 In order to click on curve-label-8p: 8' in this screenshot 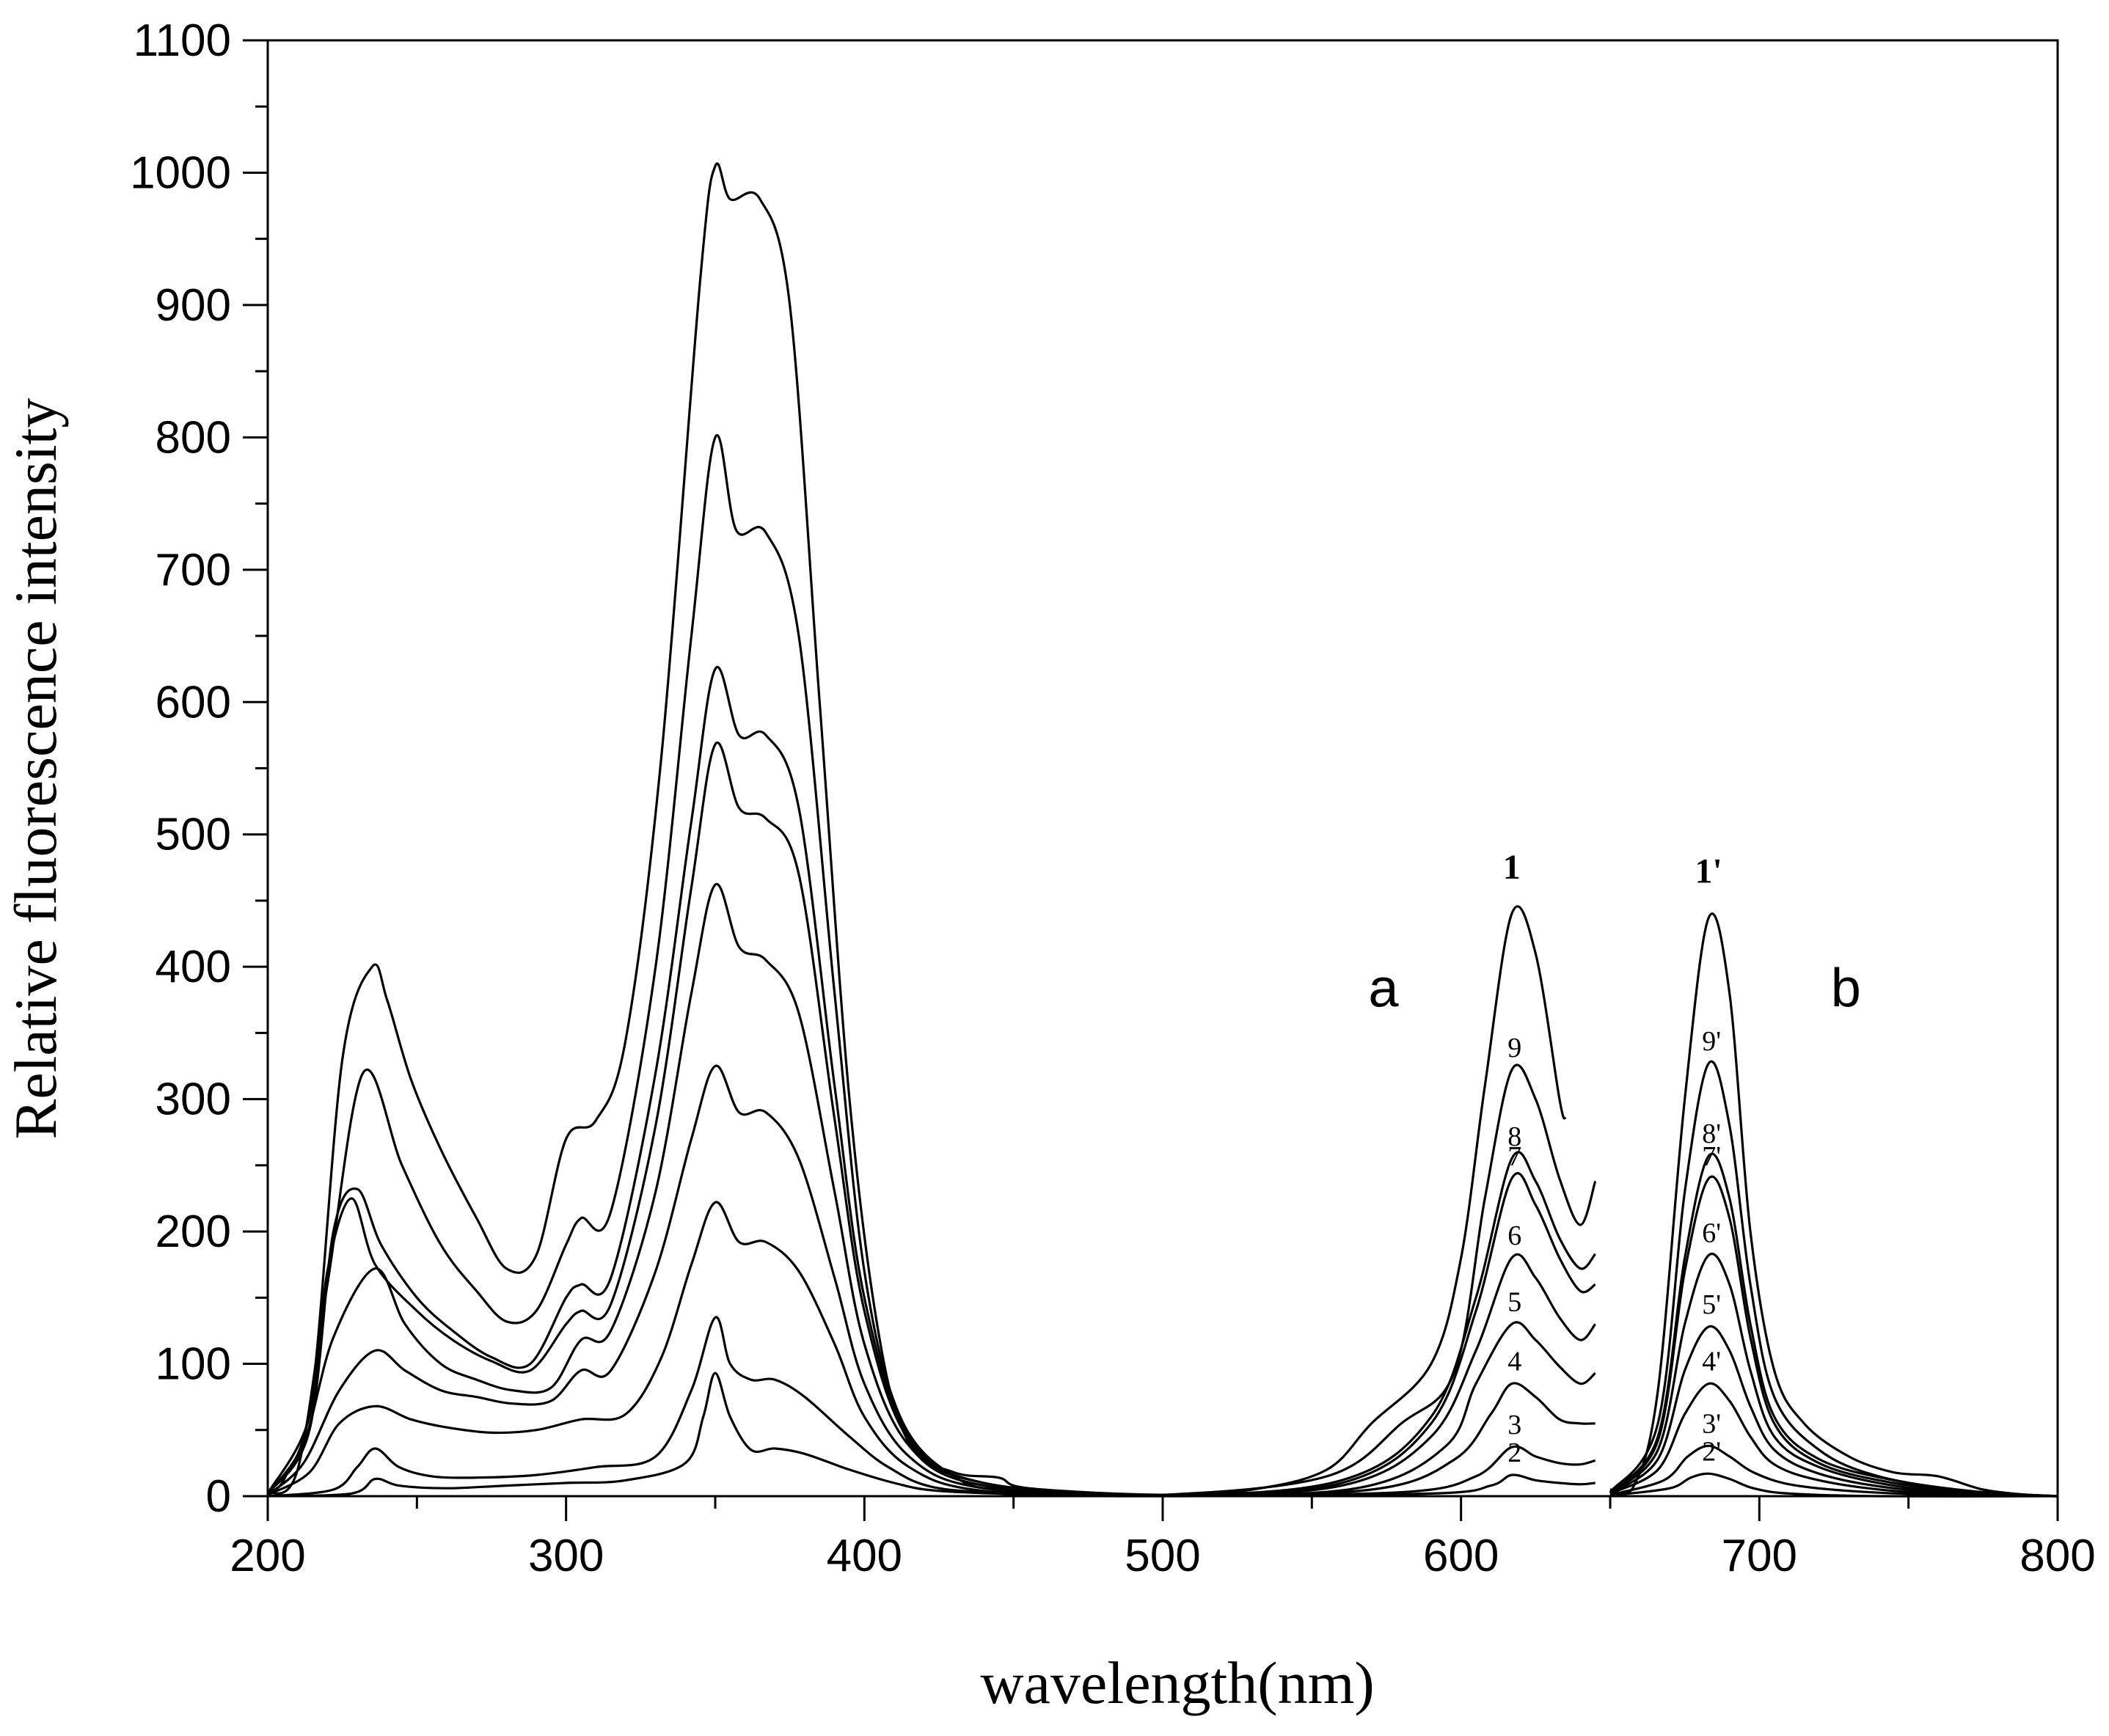, I will do `click(1711, 1134)`.